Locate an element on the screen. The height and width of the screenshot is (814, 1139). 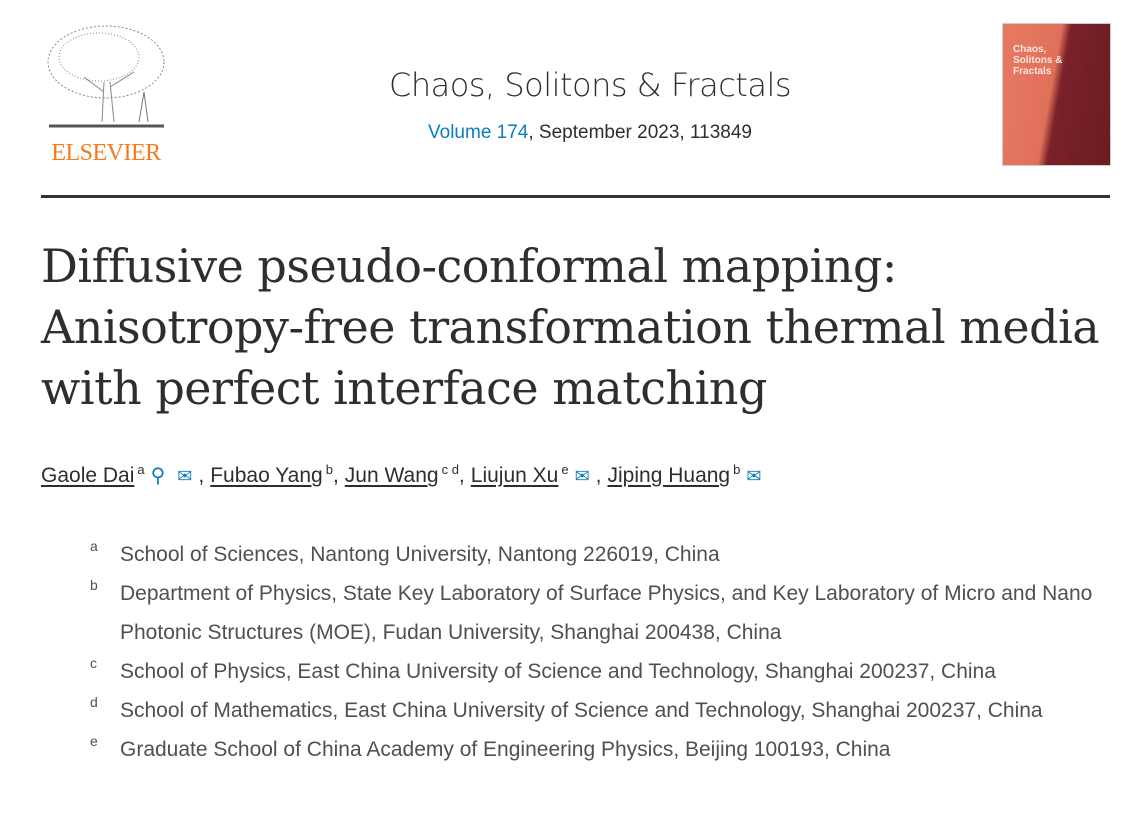
volume-info: Volume 174, September 2023, 113849 is located at coordinates (590, 133).